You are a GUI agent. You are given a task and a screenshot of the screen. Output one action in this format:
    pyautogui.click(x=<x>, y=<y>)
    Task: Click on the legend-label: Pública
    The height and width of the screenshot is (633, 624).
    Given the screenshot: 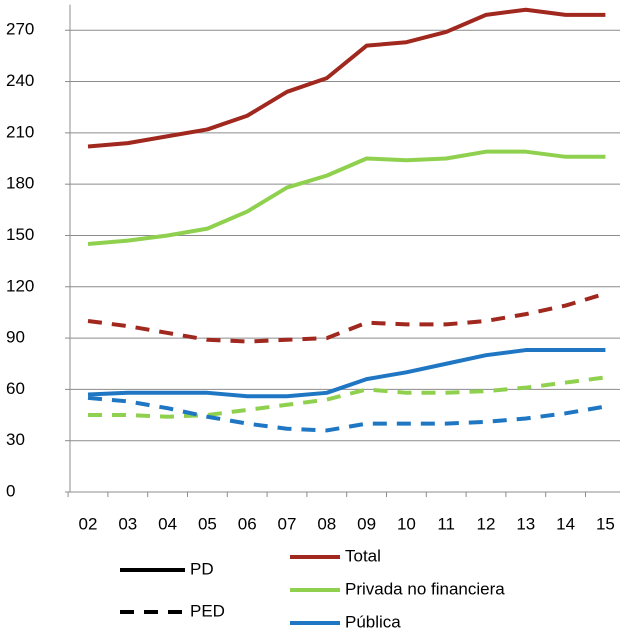 What is the action you would take?
    pyautogui.click(x=373, y=621)
    